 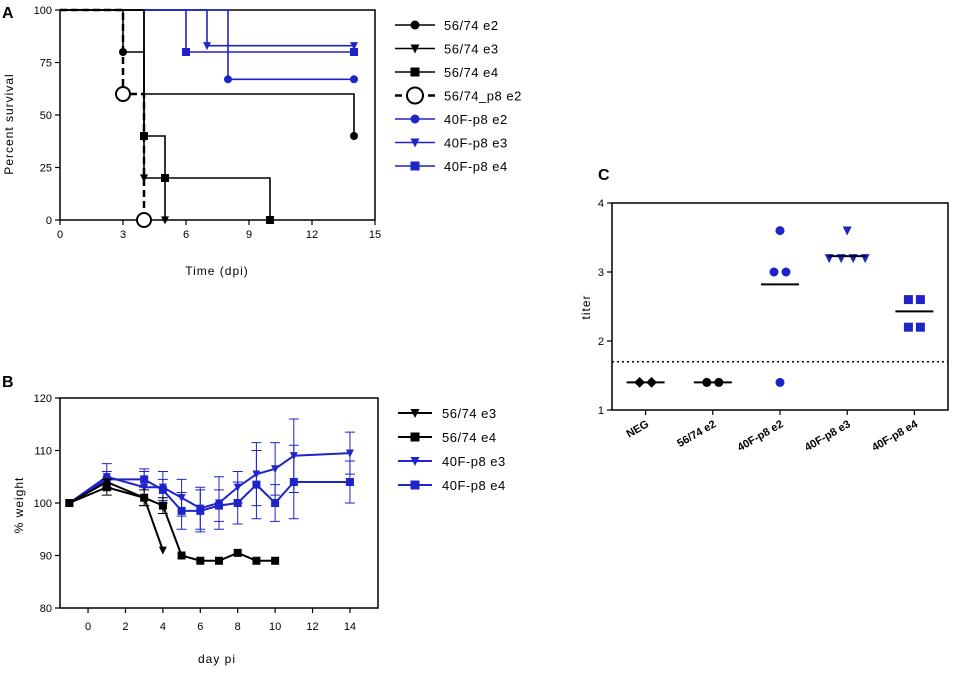 What do you see at coordinates (761, 436) in the screenshot?
I see `panel-c-category-label: 40F-p8 e2` at bounding box center [761, 436].